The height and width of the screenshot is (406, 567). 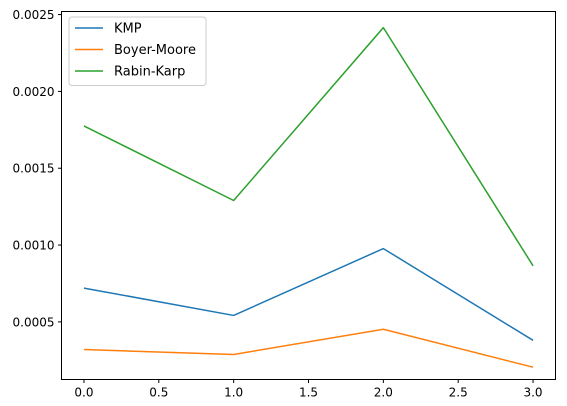 What do you see at coordinates (34, 169) in the screenshot?
I see `y-tick-label: 0.0015` at bounding box center [34, 169].